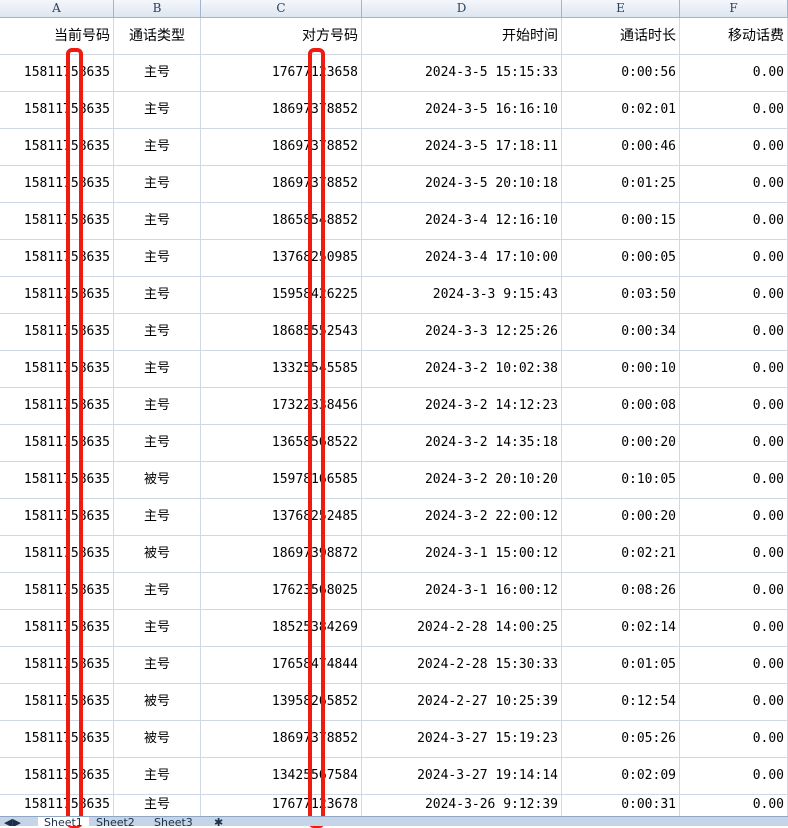  Describe the element at coordinates (621, 480) in the screenshot. I see `cell: 0:10:05` at that location.